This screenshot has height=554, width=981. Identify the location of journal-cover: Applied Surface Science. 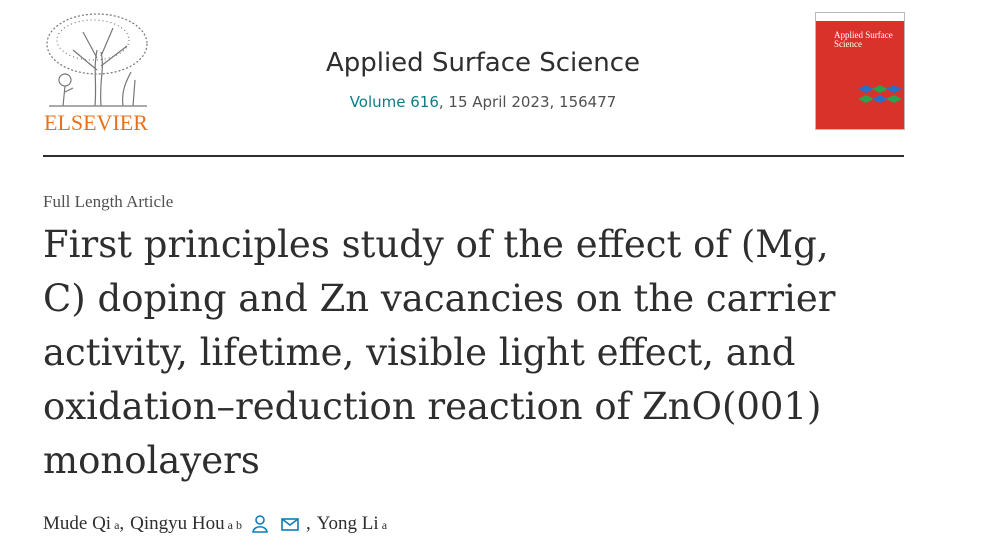
(860, 71).